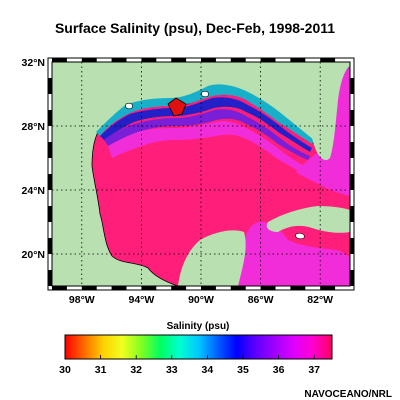 This screenshot has width=400, height=400. What do you see at coordinates (82, 300) in the screenshot?
I see `longitude-tick-label: 98°W` at bounding box center [82, 300].